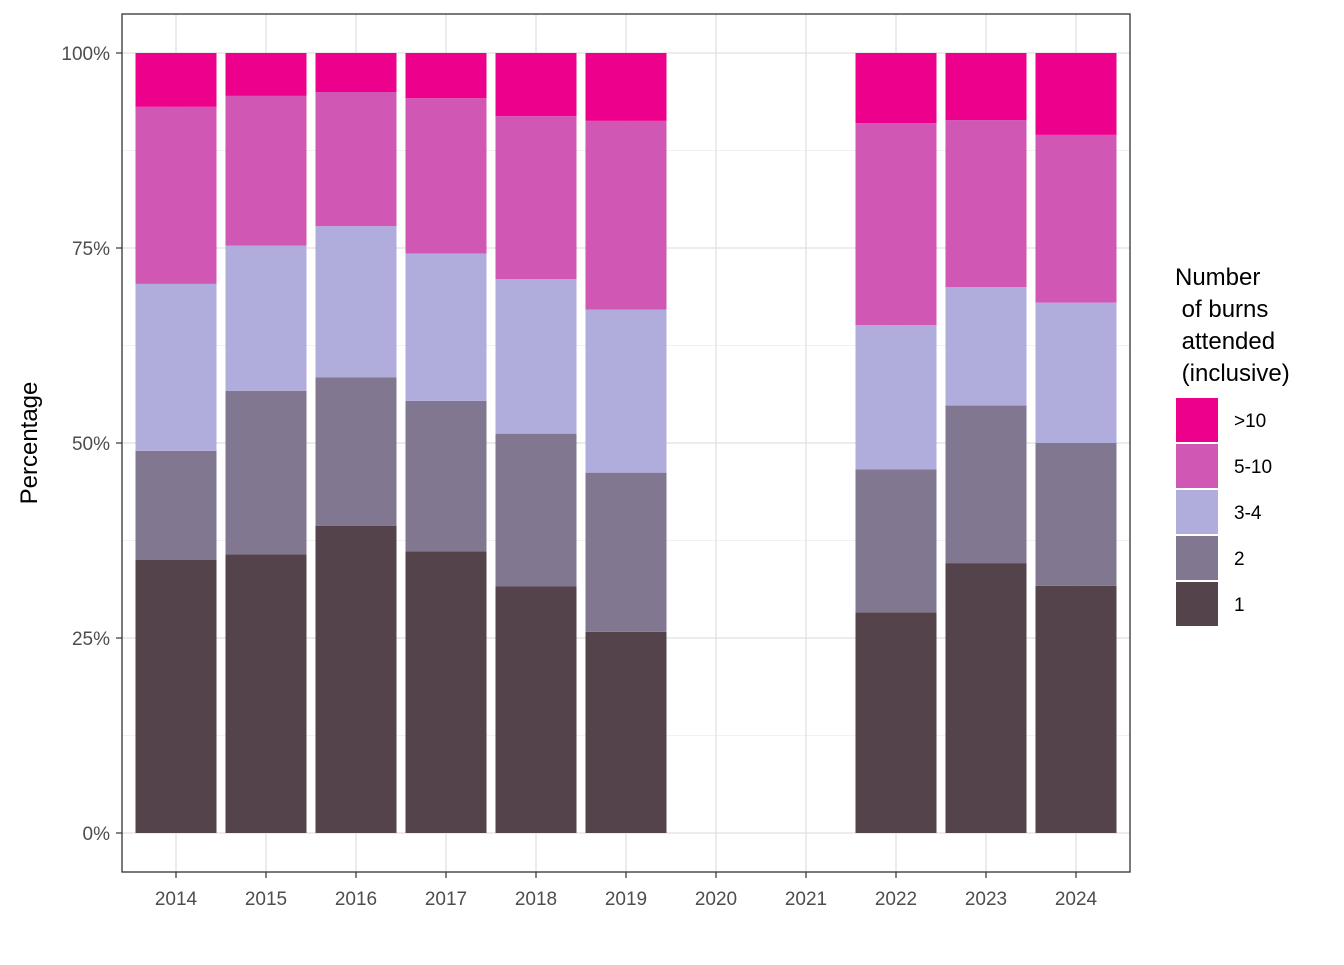  What do you see at coordinates (176, 899) in the screenshot?
I see `x-tick-label: 2014` at bounding box center [176, 899].